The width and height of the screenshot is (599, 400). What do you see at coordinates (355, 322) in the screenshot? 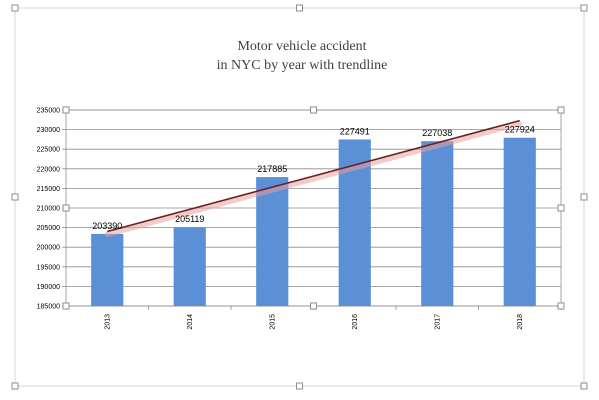
I see `x-tick-label: 2016` at bounding box center [355, 322].